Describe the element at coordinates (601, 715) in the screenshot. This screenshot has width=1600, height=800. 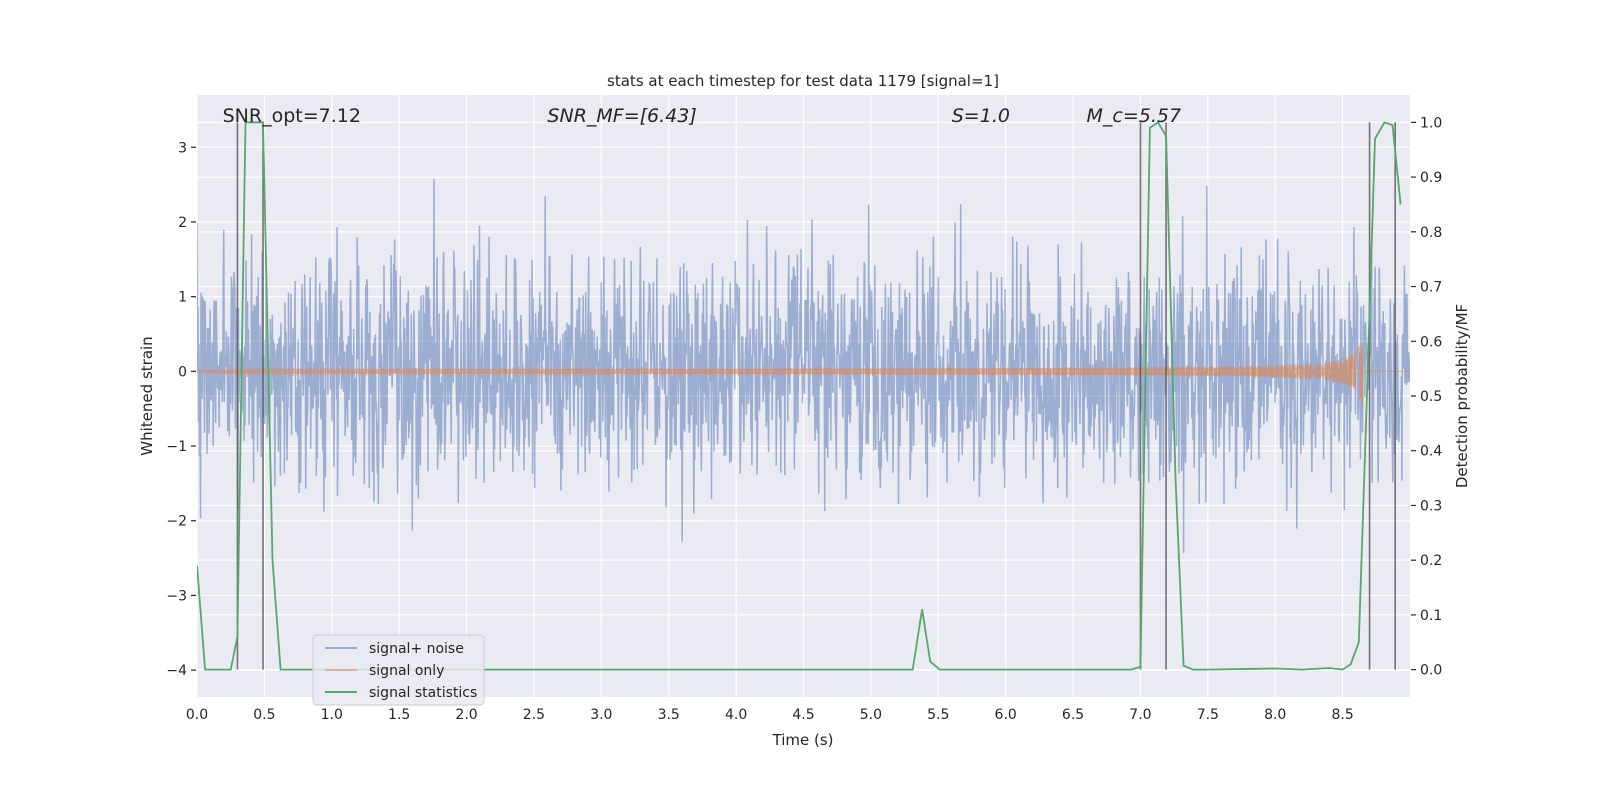
I see `x-tick-label: 3.0` at that location.